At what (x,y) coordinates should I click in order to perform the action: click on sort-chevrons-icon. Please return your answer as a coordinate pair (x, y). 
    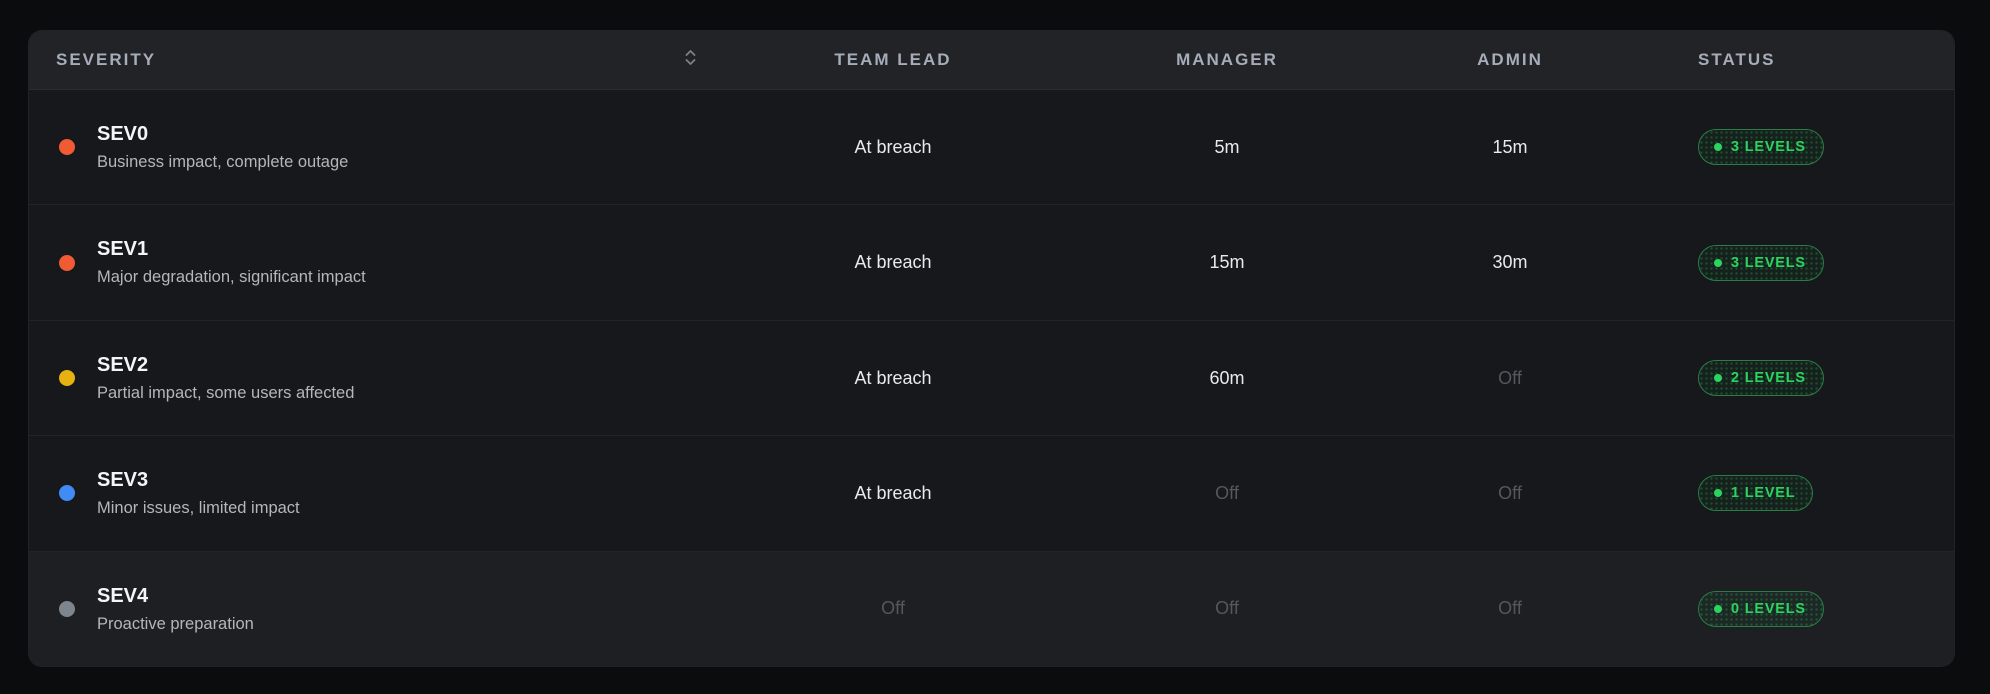
    Looking at the image, I should click on (690, 60).